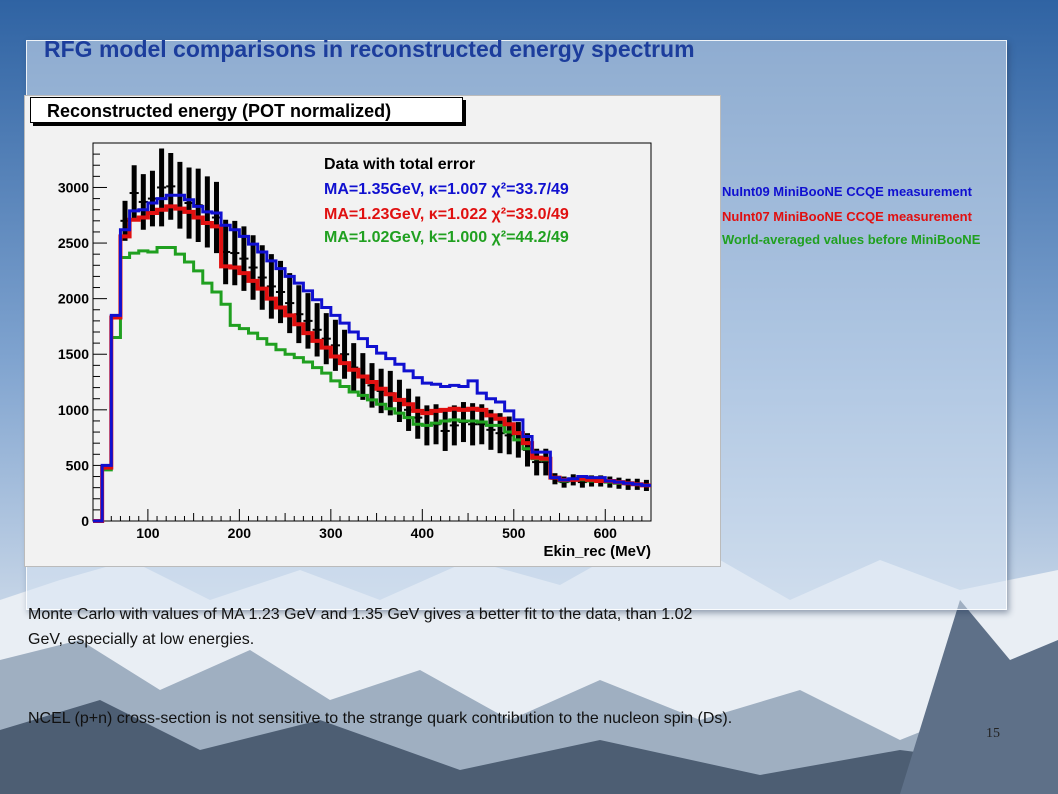 Image resolution: width=1058 pixels, height=794 pixels. Describe the element at coordinates (73, 354) in the screenshot. I see `y-tick-label: 1500` at that location.